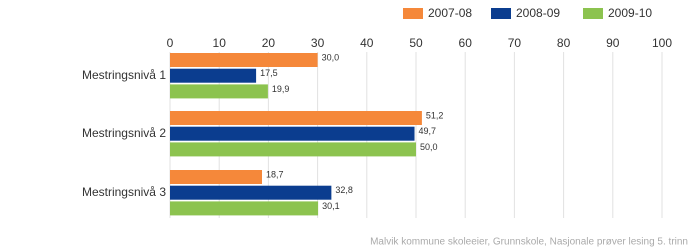  What do you see at coordinates (281, 89) in the screenshot?
I see `value-label: 19,9` at bounding box center [281, 89].